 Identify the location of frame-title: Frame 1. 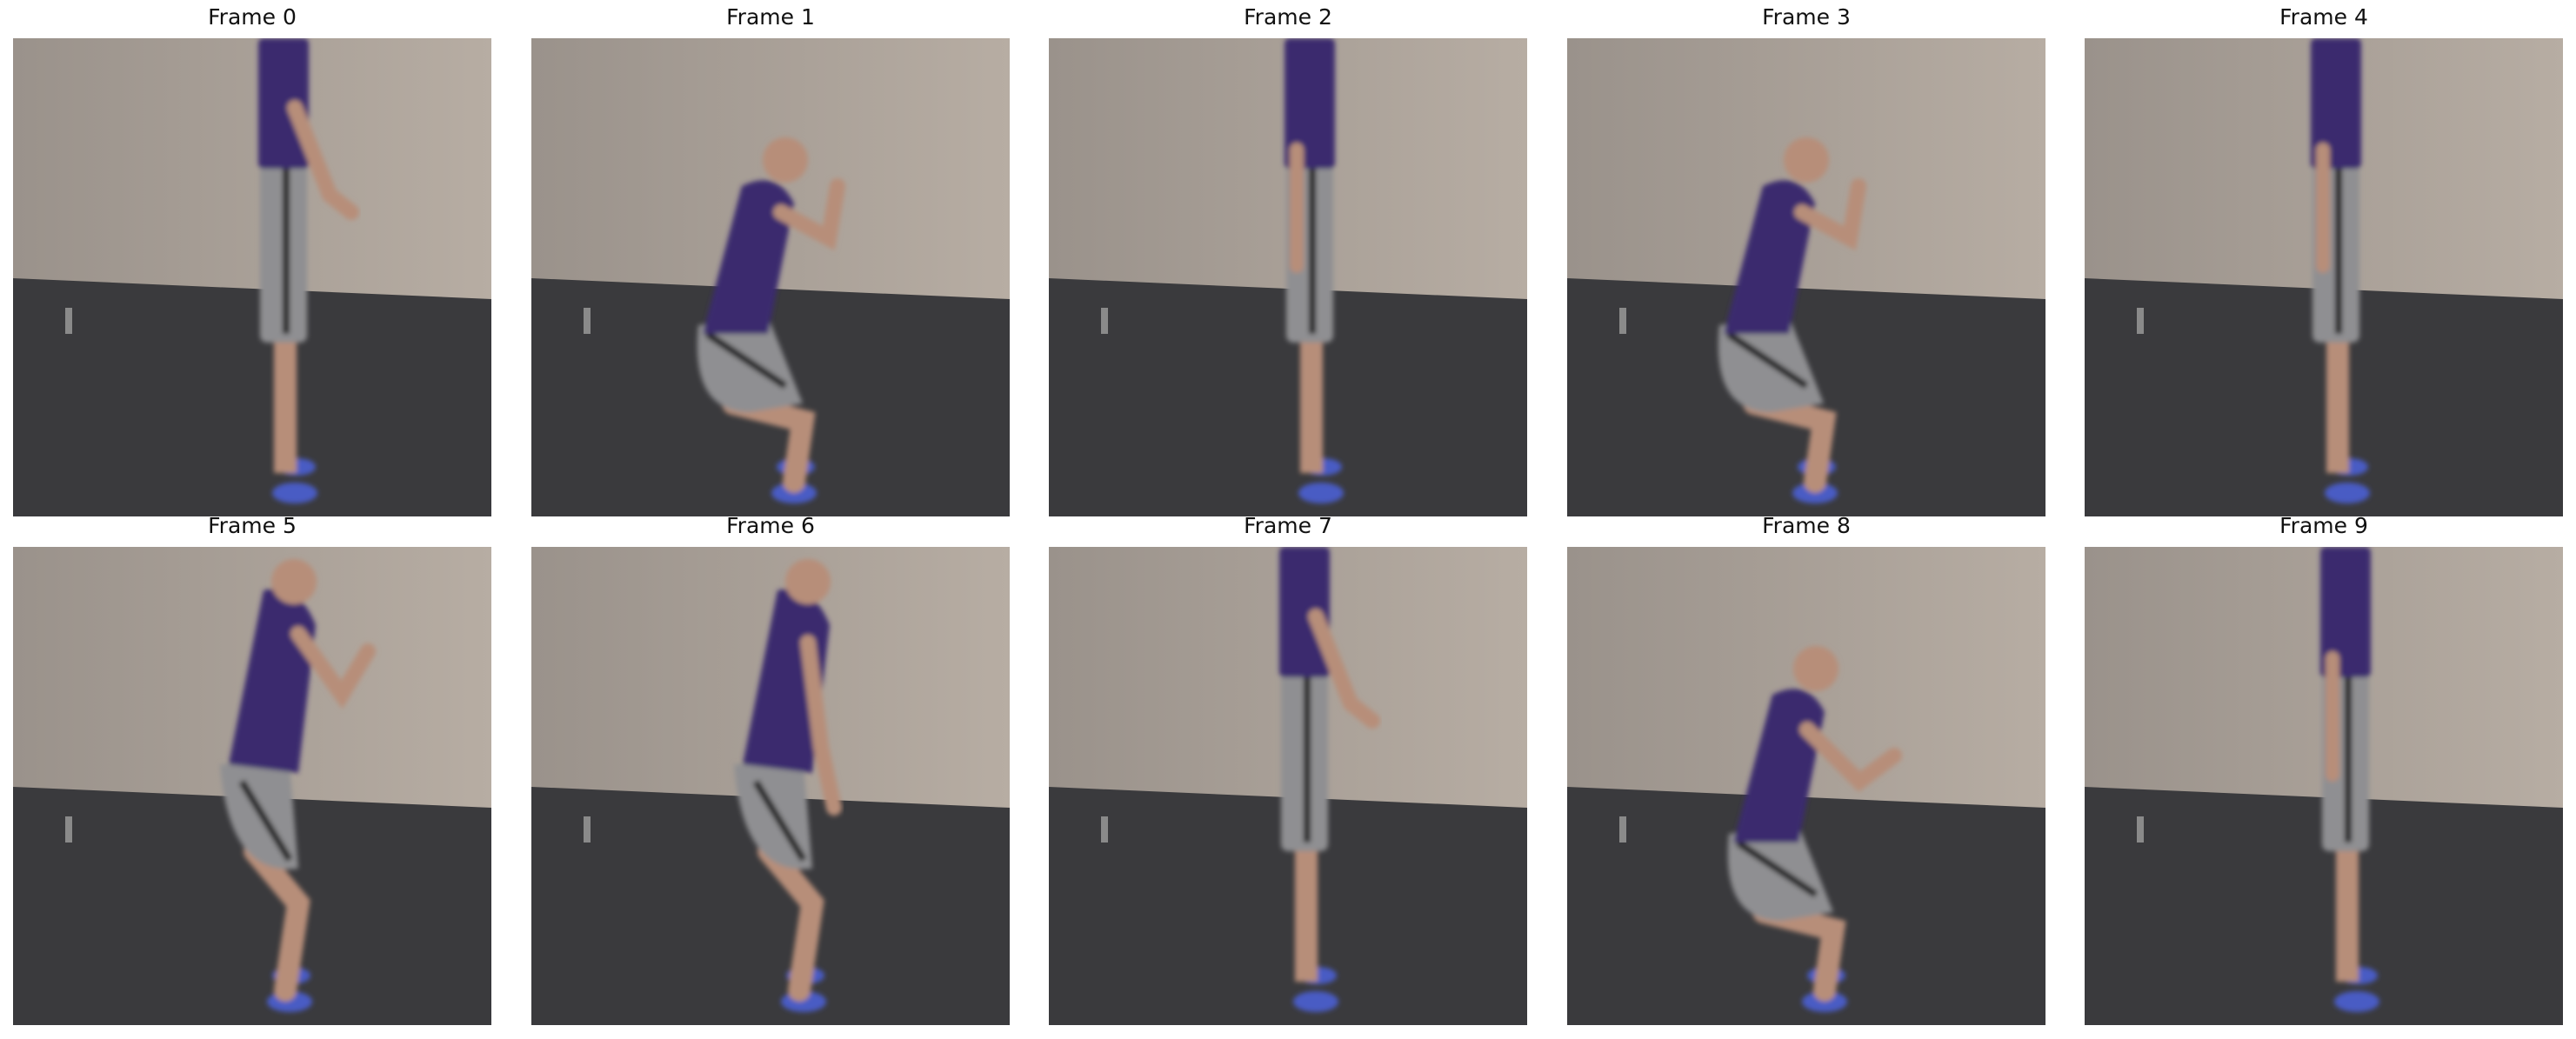
(770, 17).